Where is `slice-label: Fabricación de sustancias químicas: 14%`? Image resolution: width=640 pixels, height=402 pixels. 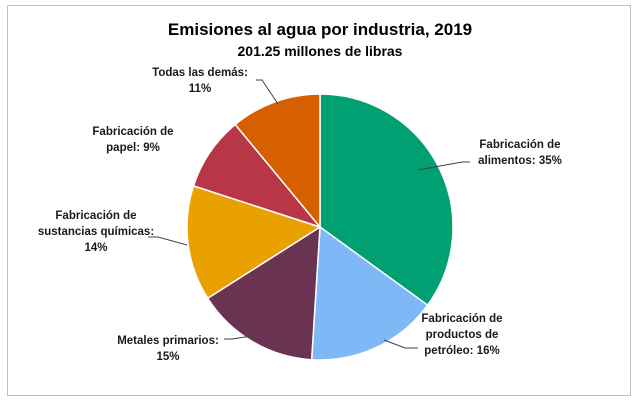
slice-label: Fabricación de sustancias químicas: 14% is located at coordinates (96, 232).